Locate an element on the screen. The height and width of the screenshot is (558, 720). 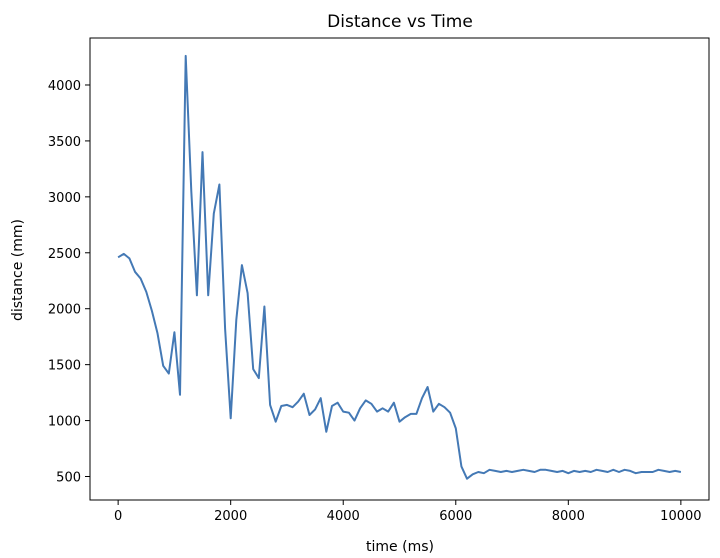
y-tick-label: 2500 is located at coordinates (64, 254).